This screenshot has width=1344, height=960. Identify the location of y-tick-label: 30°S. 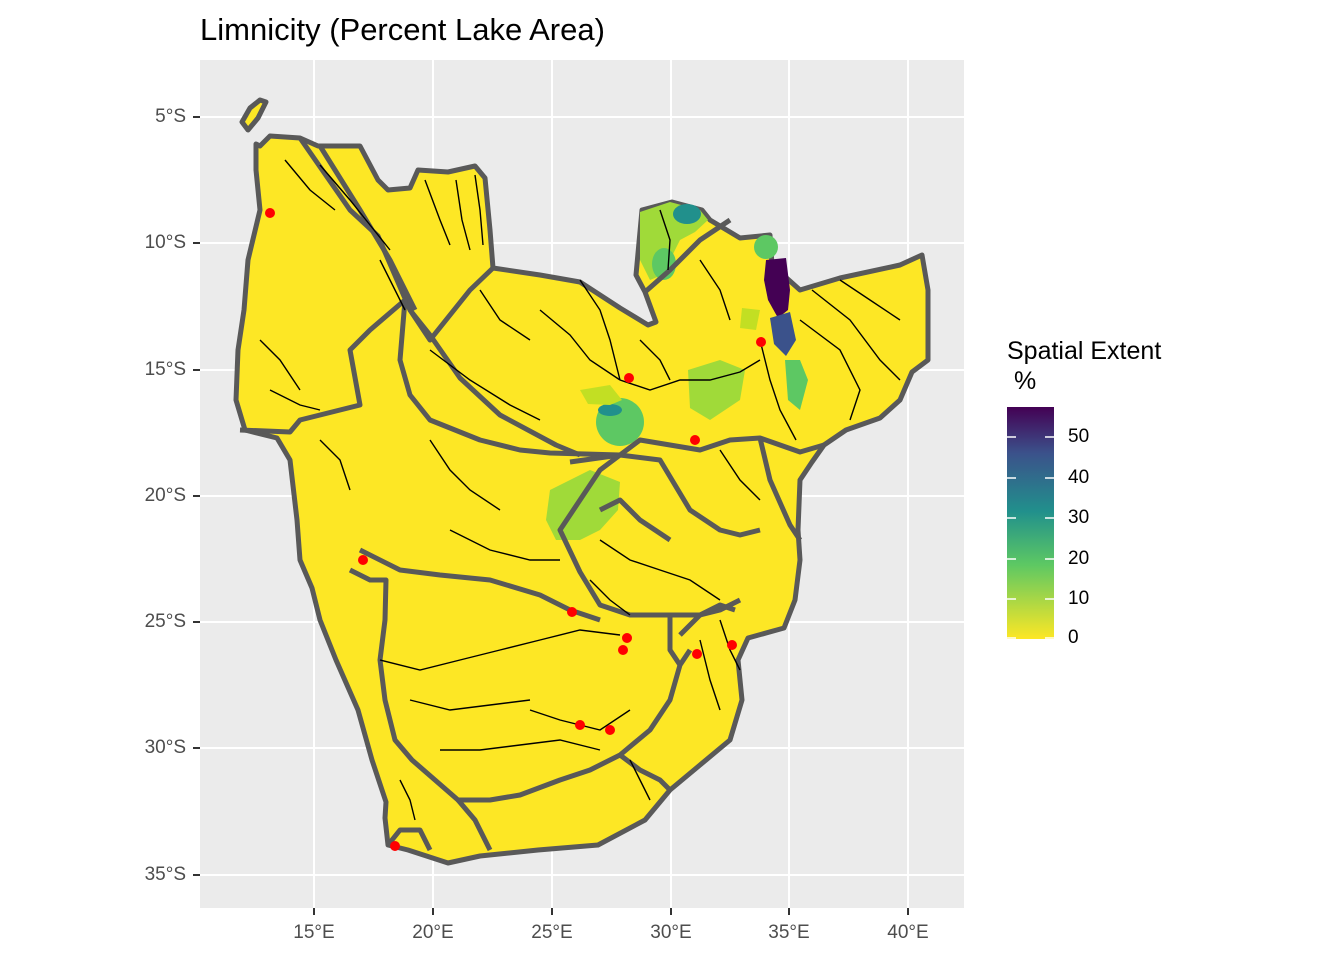
(165, 747).